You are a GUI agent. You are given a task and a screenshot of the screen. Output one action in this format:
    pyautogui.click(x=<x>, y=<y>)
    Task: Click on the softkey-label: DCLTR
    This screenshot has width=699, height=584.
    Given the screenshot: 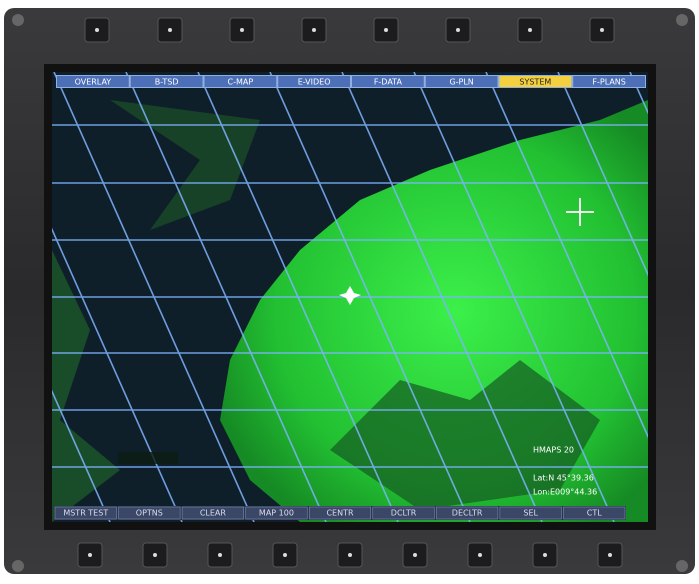 What is the action you would take?
    pyautogui.click(x=404, y=513)
    